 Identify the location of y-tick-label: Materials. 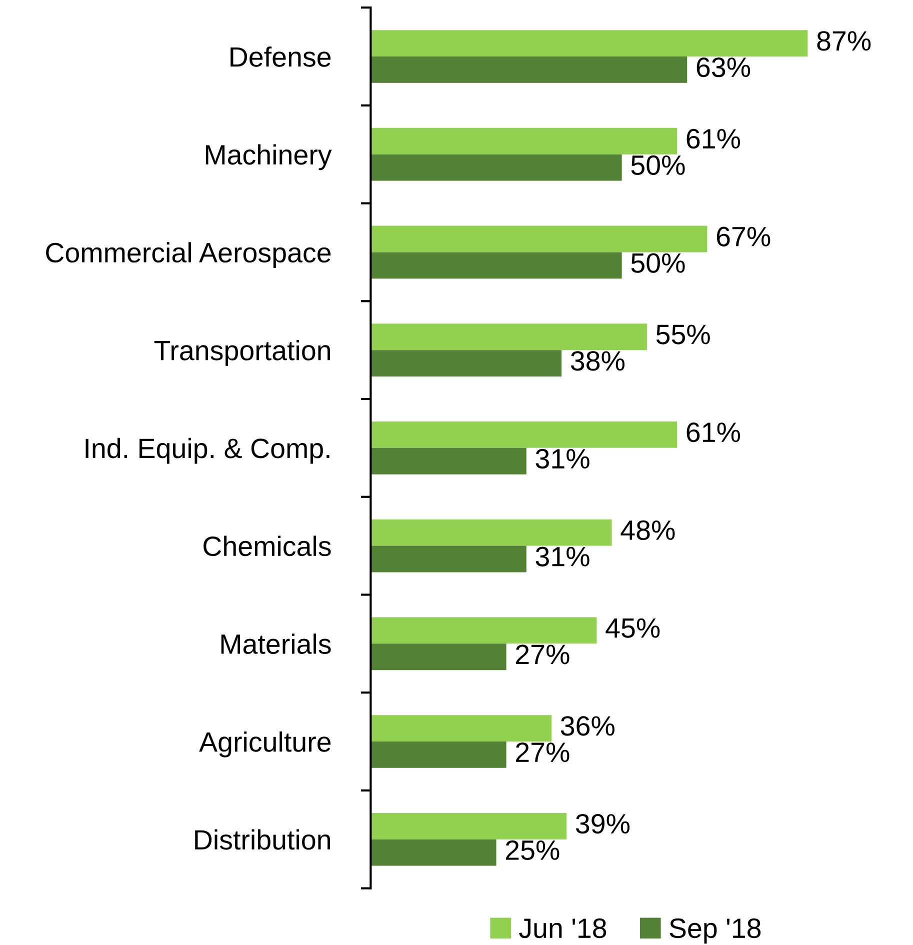
(276, 644).